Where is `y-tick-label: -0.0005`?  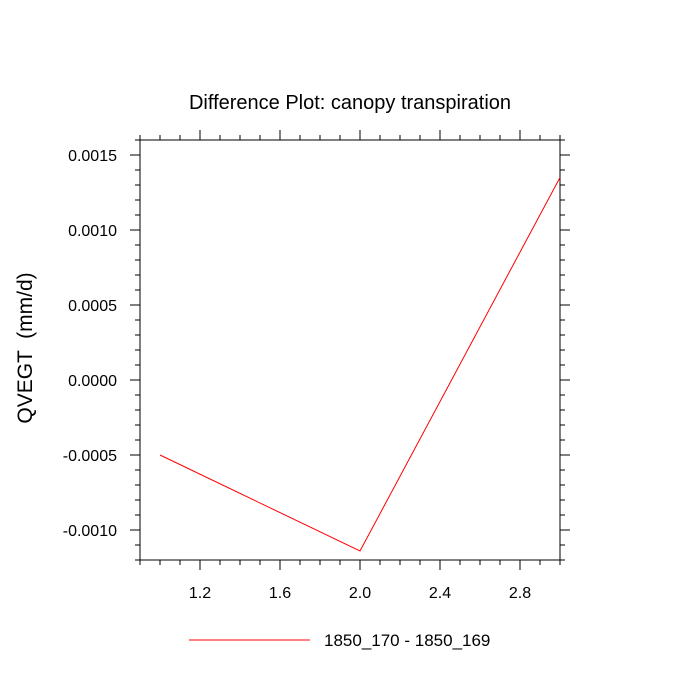
y-tick-label: -0.0005 is located at coordinates (90, 456).